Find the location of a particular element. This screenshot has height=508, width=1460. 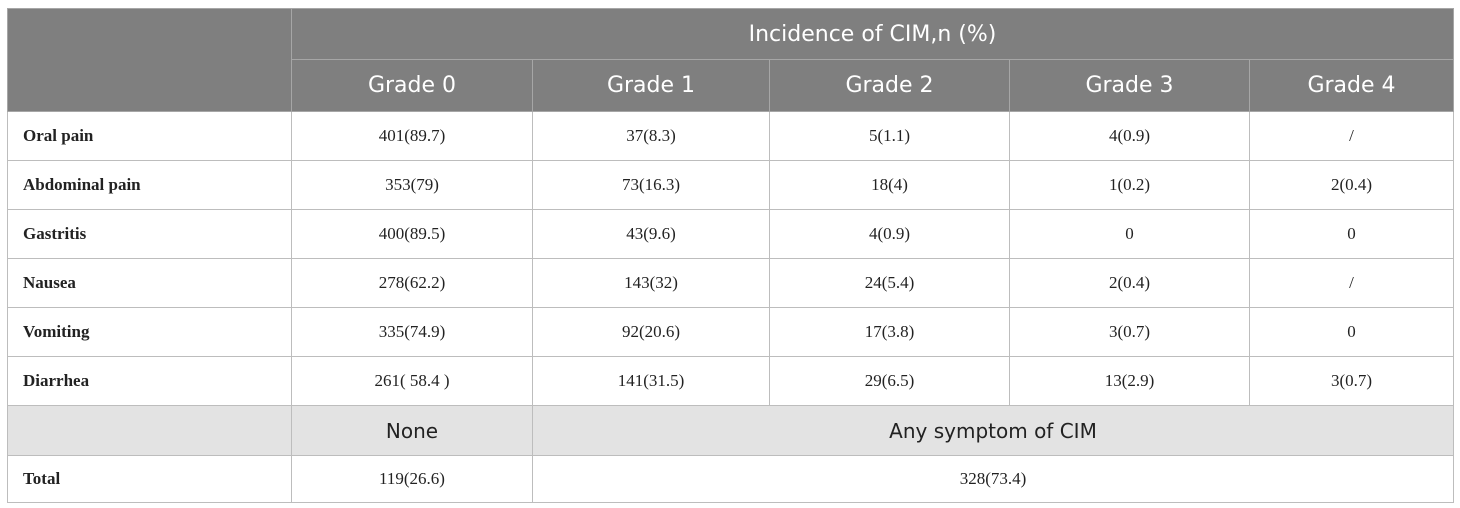

row-label: Diarrhea is located at coordinates (149, 381).